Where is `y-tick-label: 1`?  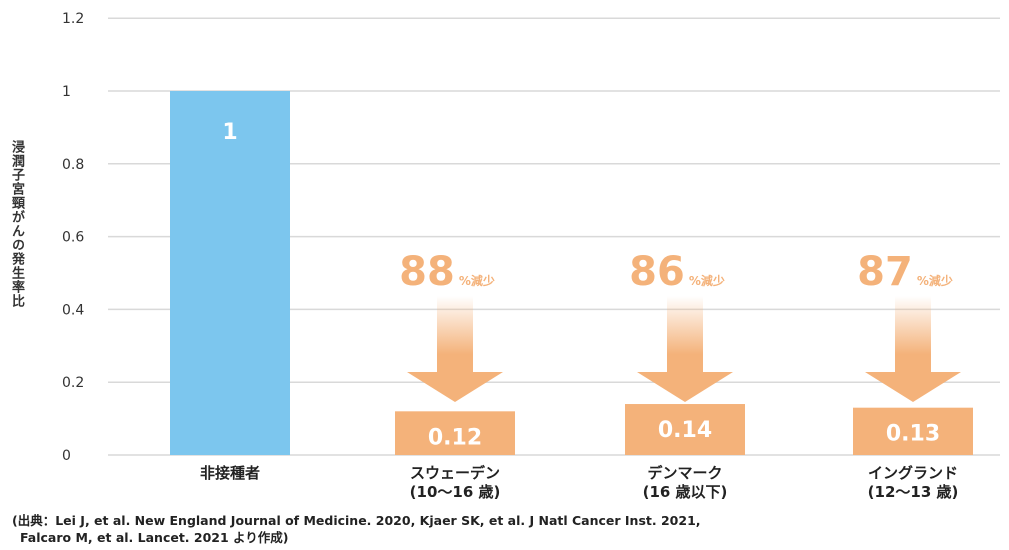
y-tick-label: 1 is located at coordinates (66, 92).